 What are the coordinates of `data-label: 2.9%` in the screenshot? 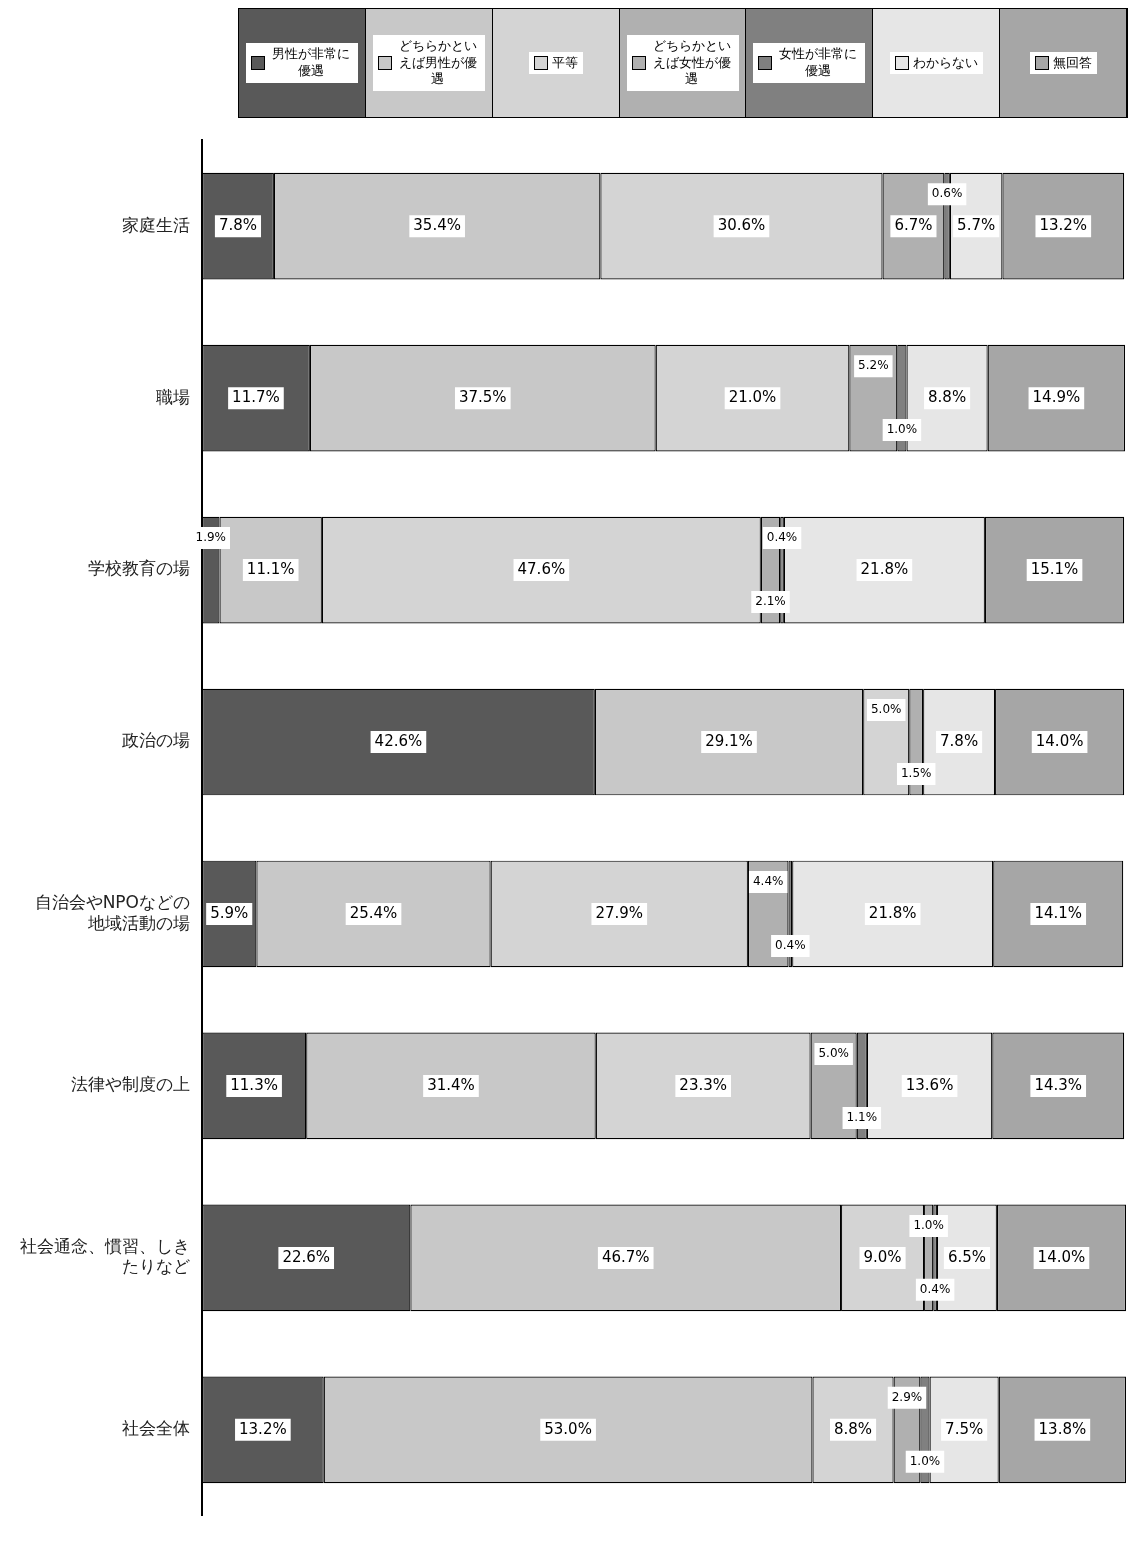 It's located at (907, 1396).